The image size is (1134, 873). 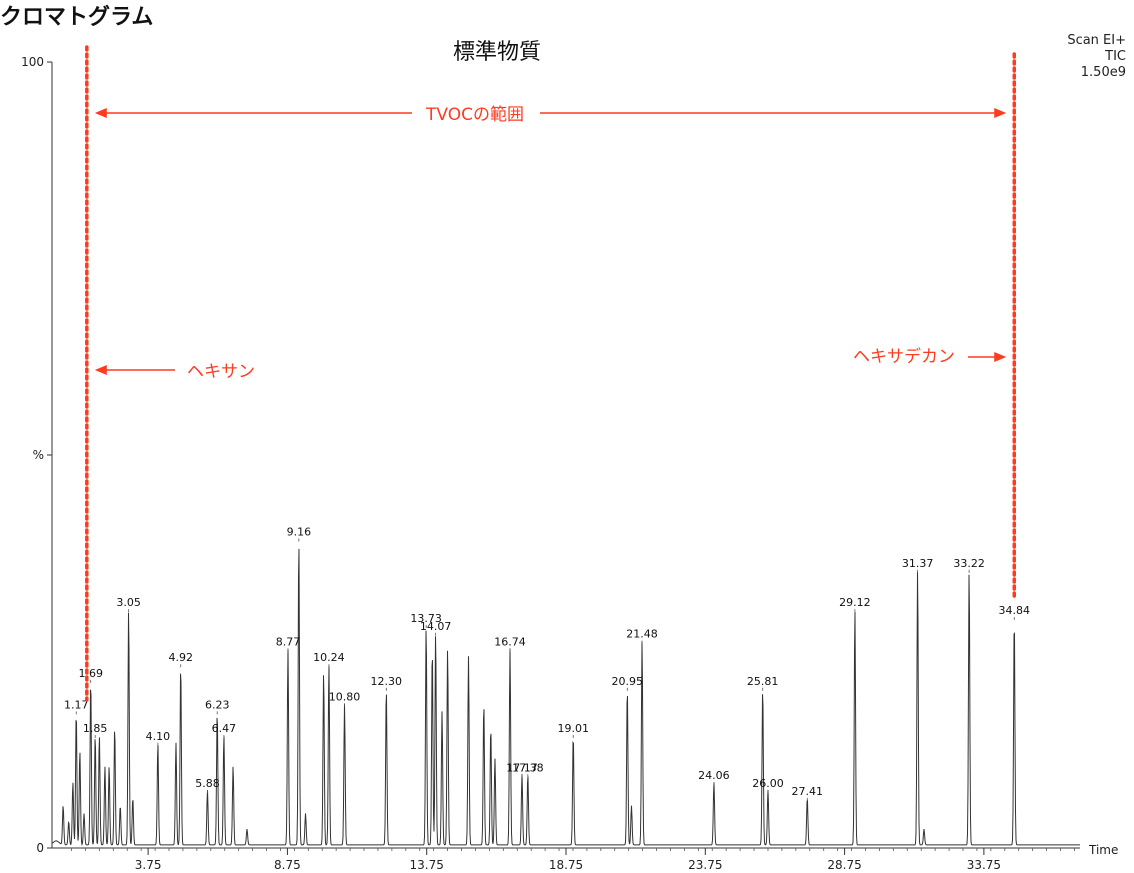 What do you see at coordinates (387, 681) in the screenshot?
I see `peak-label: 12.30` at bounding box center [387, 681].